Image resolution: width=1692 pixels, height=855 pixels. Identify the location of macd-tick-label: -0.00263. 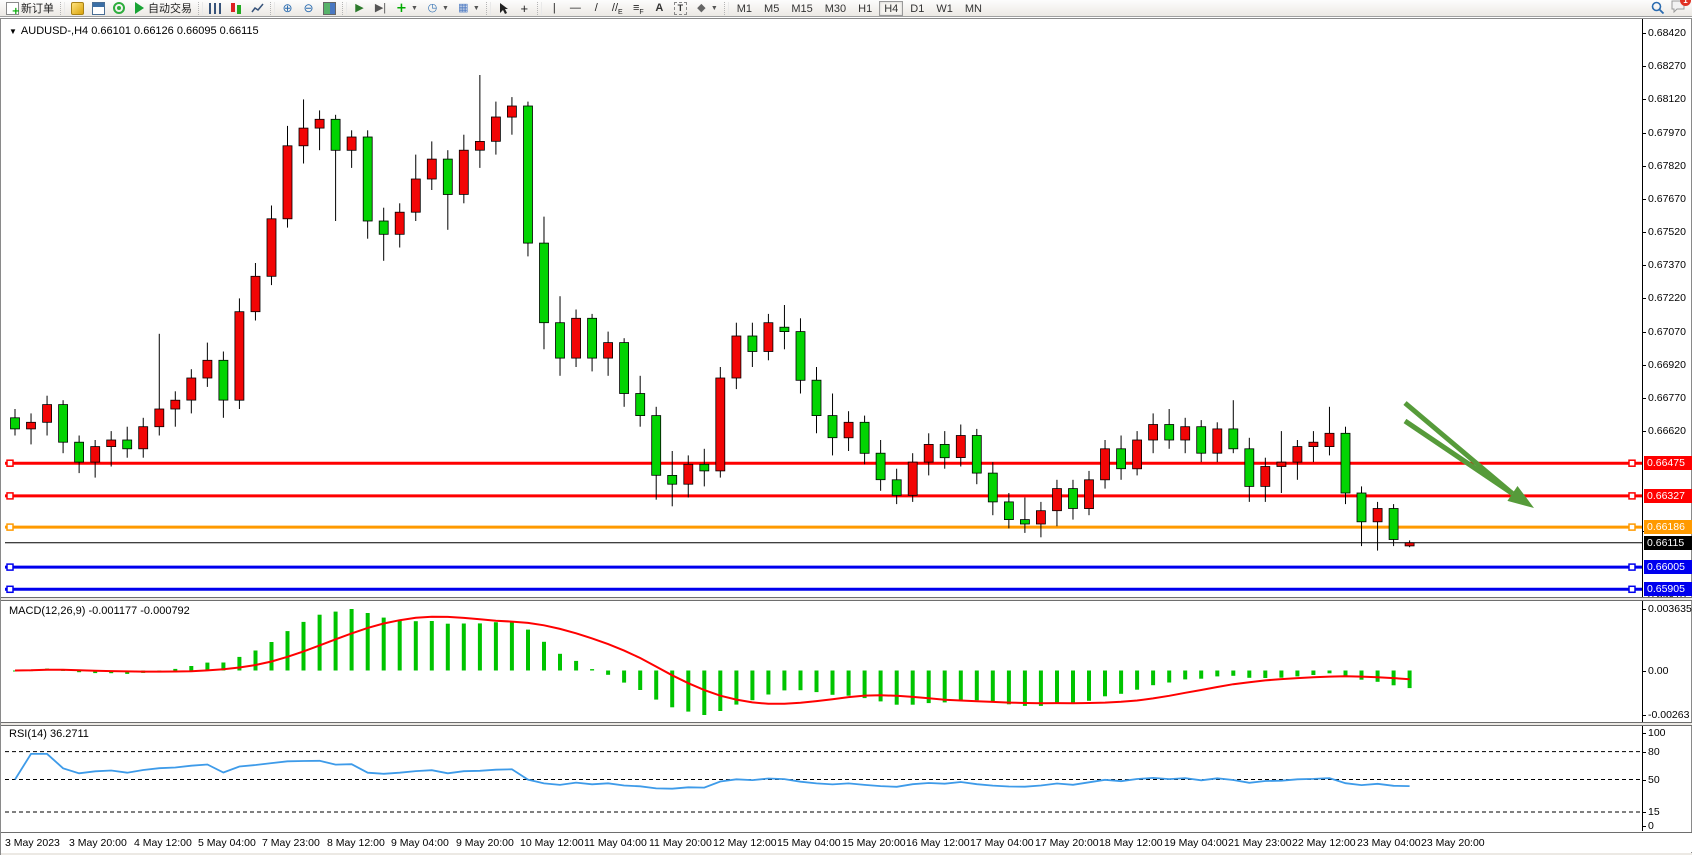
(1669, 715).